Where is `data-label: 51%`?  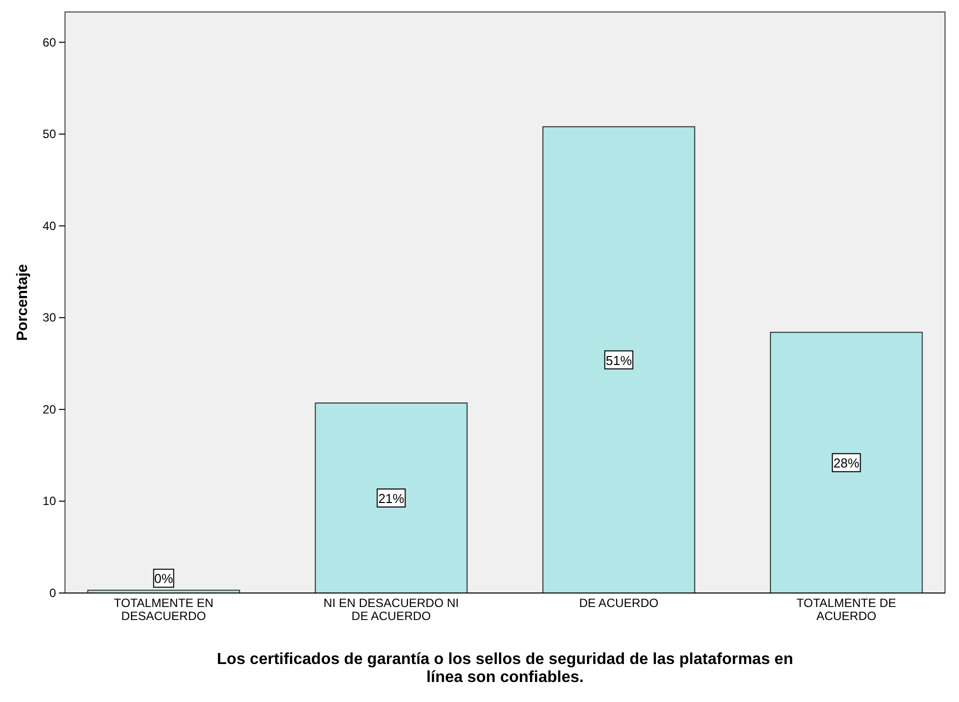
data-label: 51% is located at coordinates (619, 360).